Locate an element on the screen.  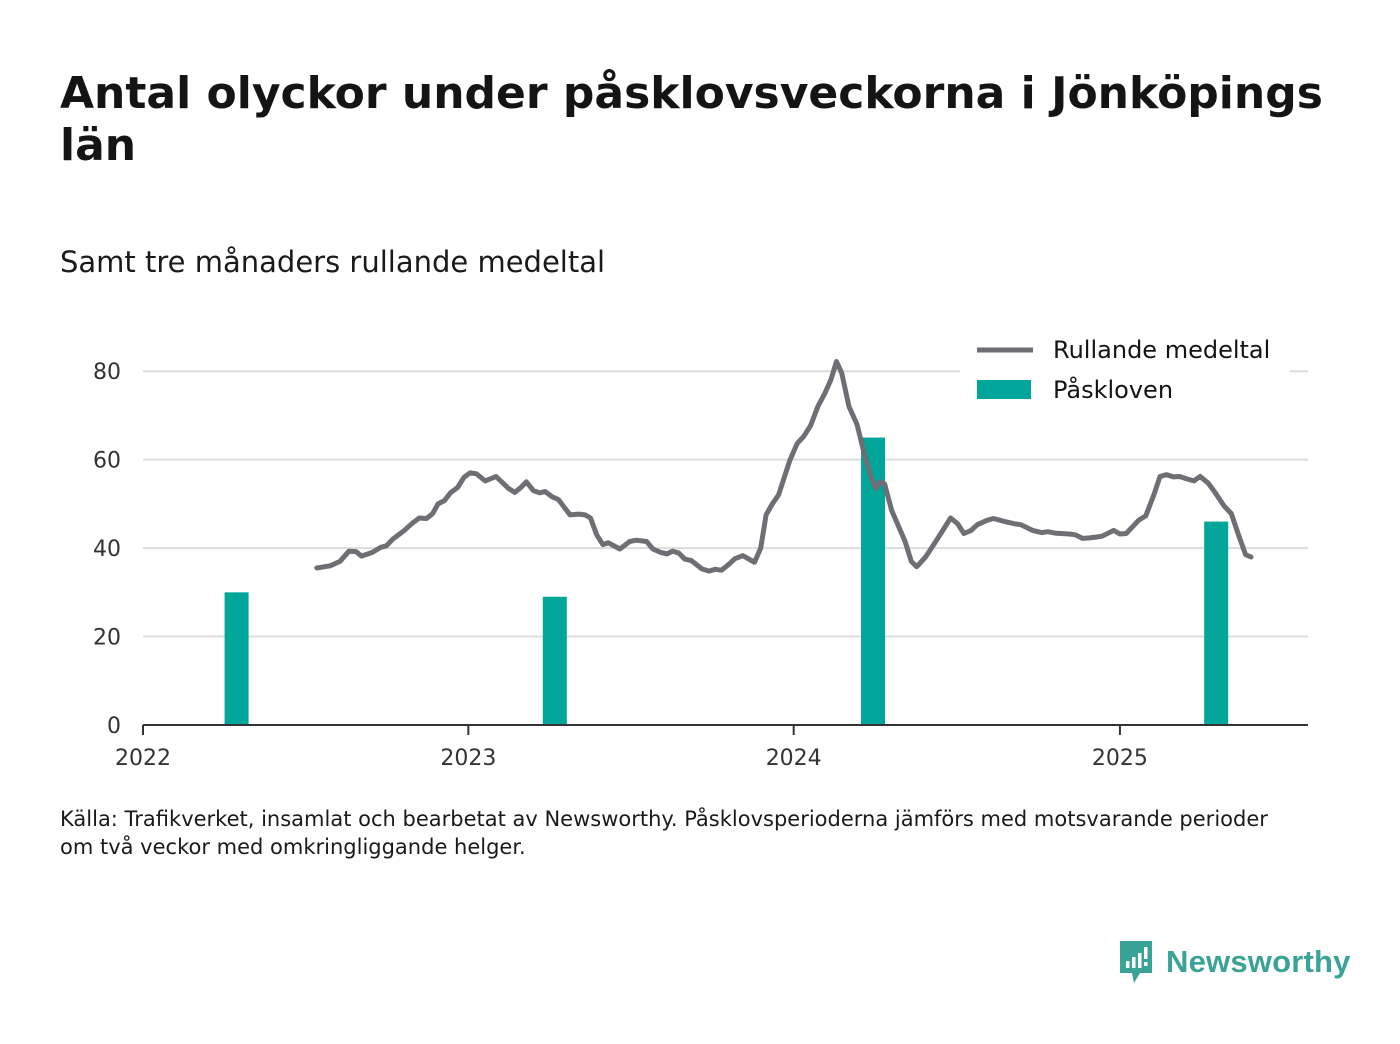
x-tick-label: 2025 is located at coordinates (1120, 758).